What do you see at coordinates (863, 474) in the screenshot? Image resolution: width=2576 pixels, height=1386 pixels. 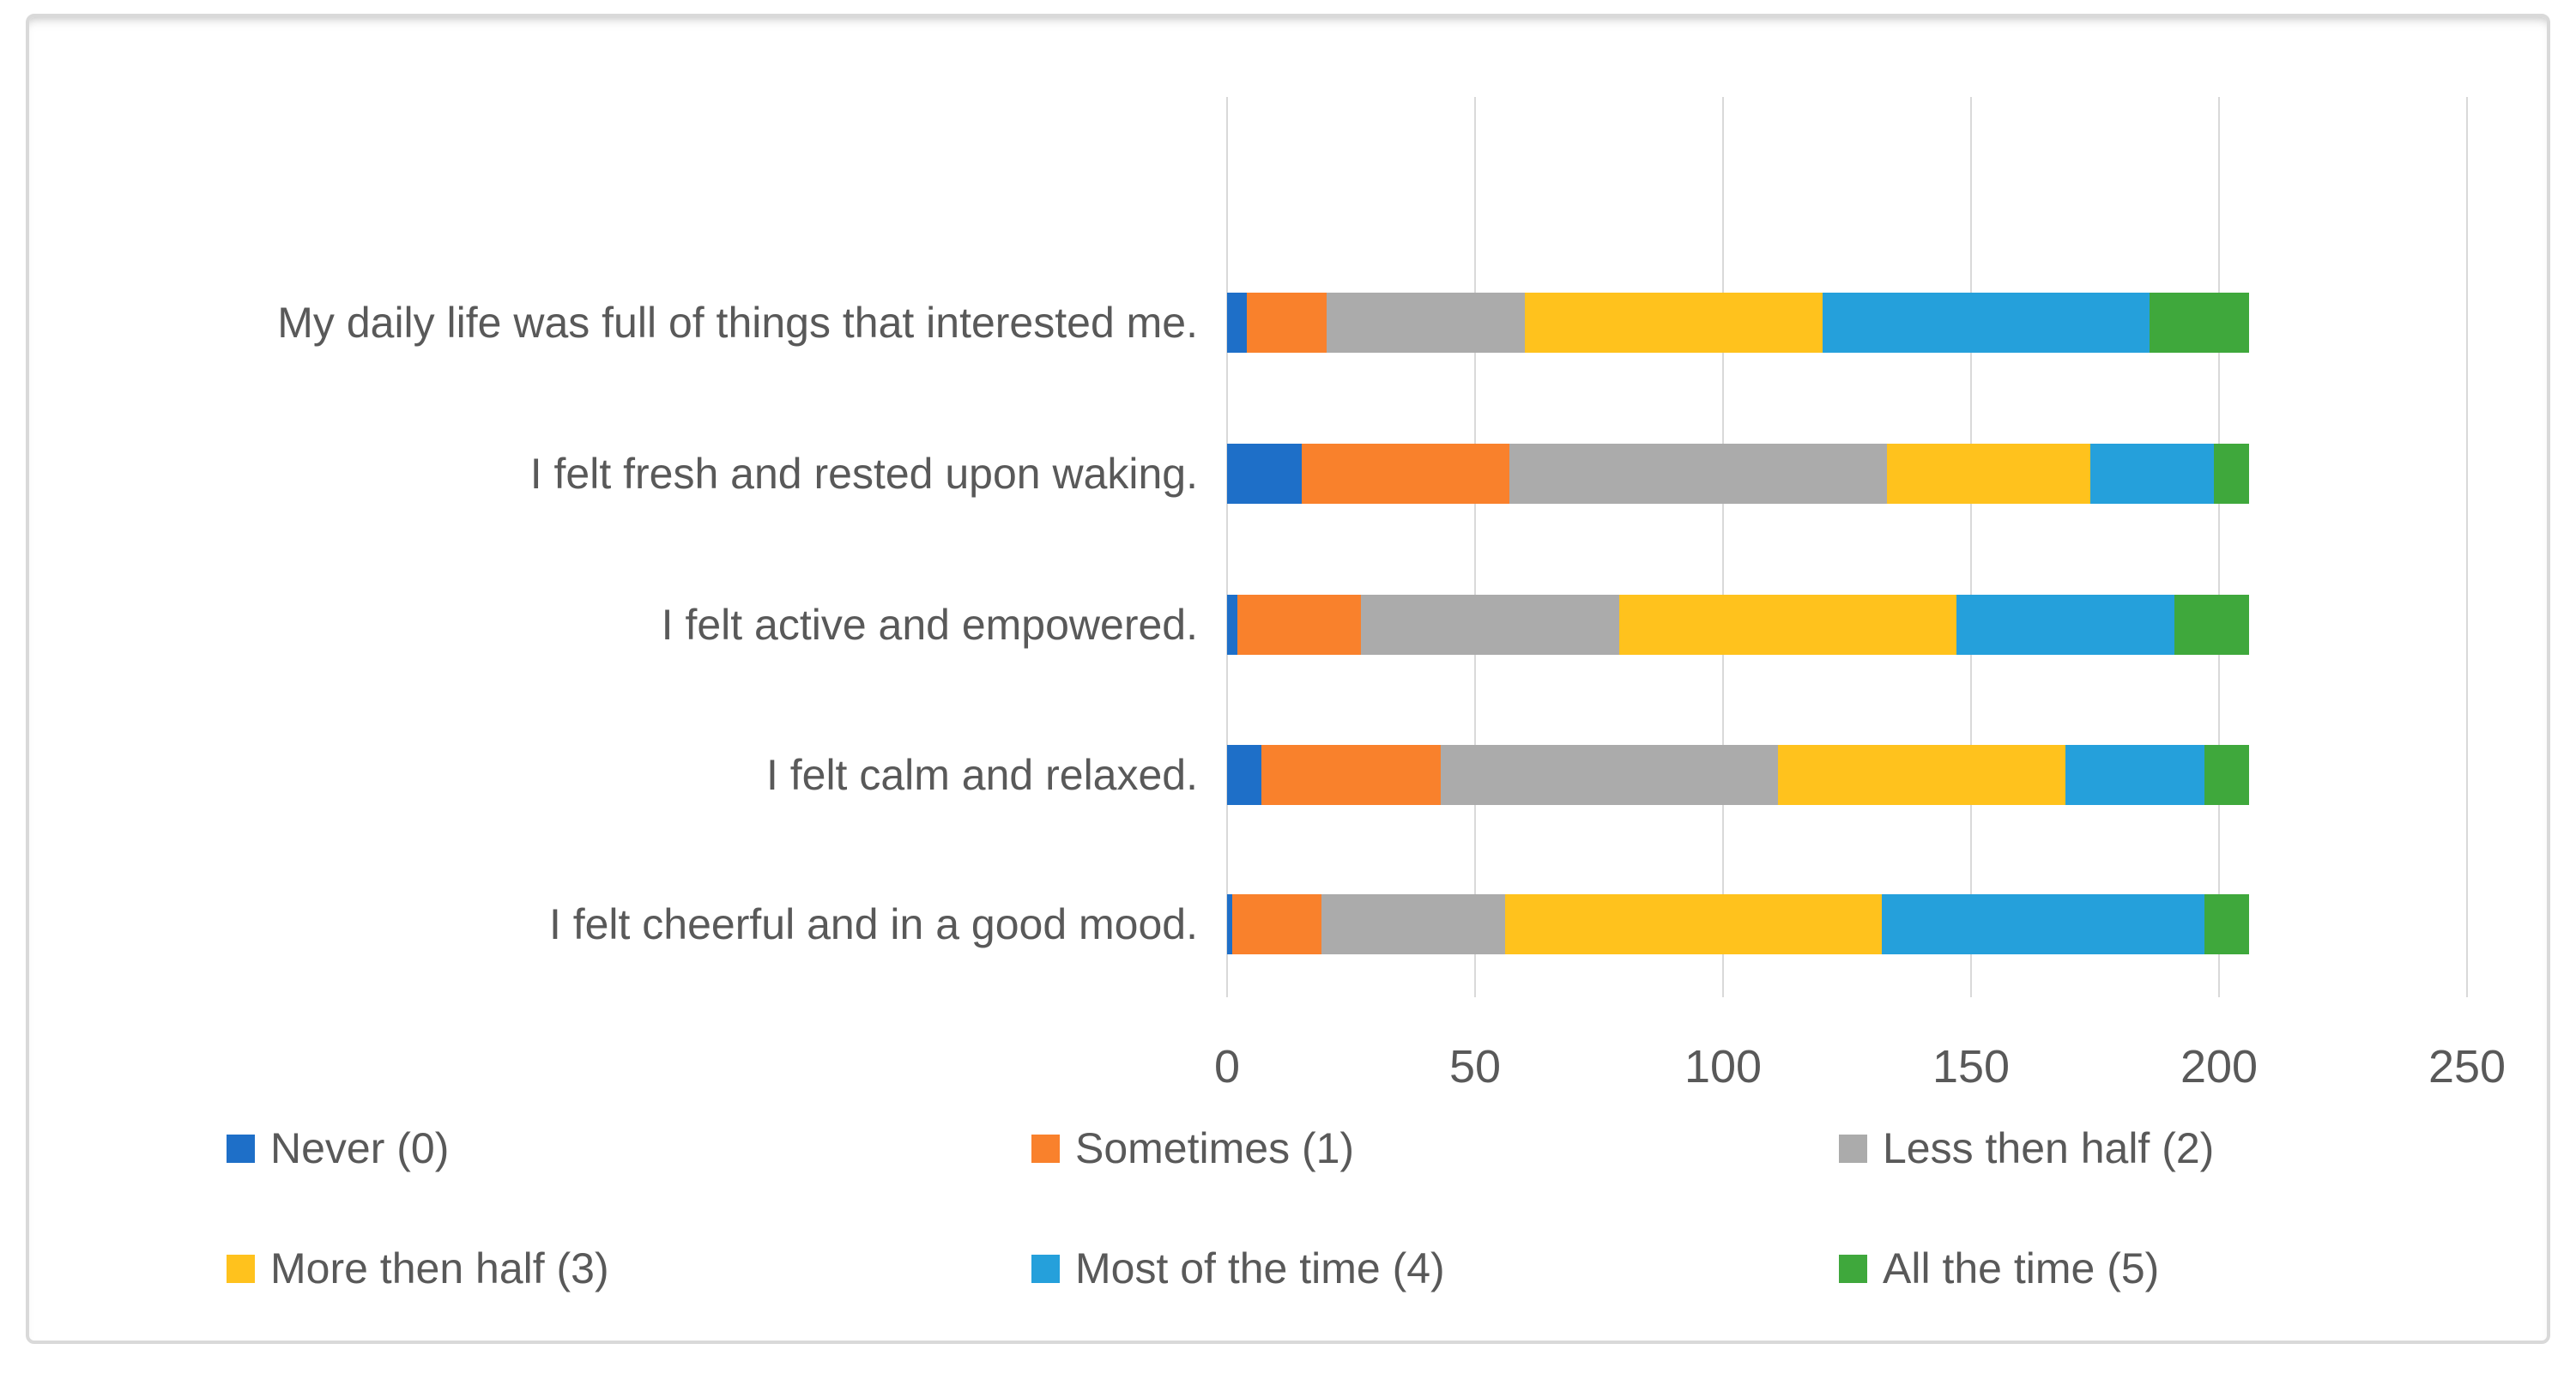 I see `category-label: I felt fresh and rested upon waking.` at bounding box center [863, 474].